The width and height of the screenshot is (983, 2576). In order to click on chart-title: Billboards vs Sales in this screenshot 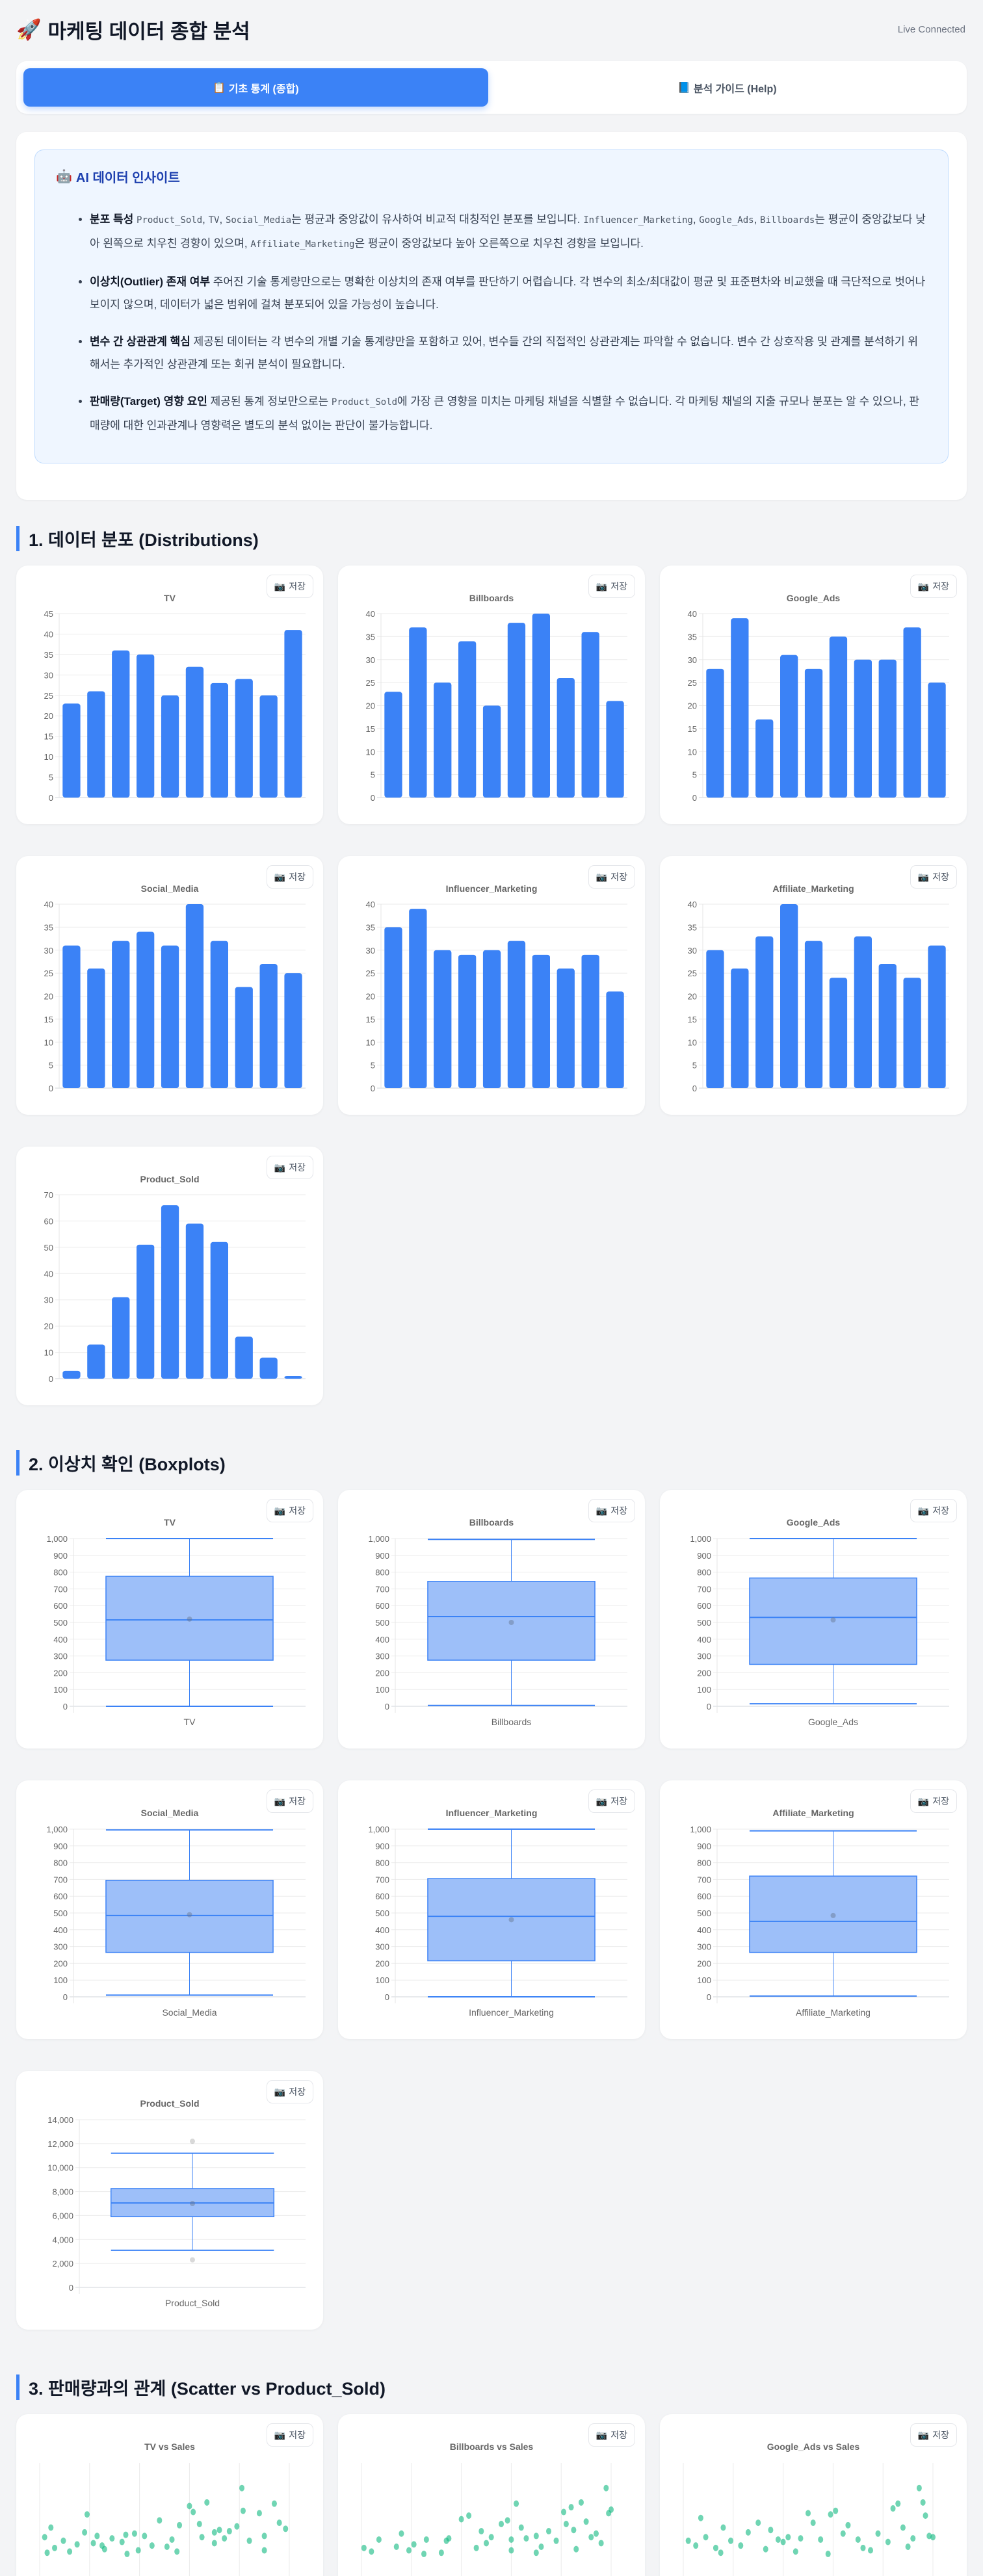, I will do `click(492, 2446)`.